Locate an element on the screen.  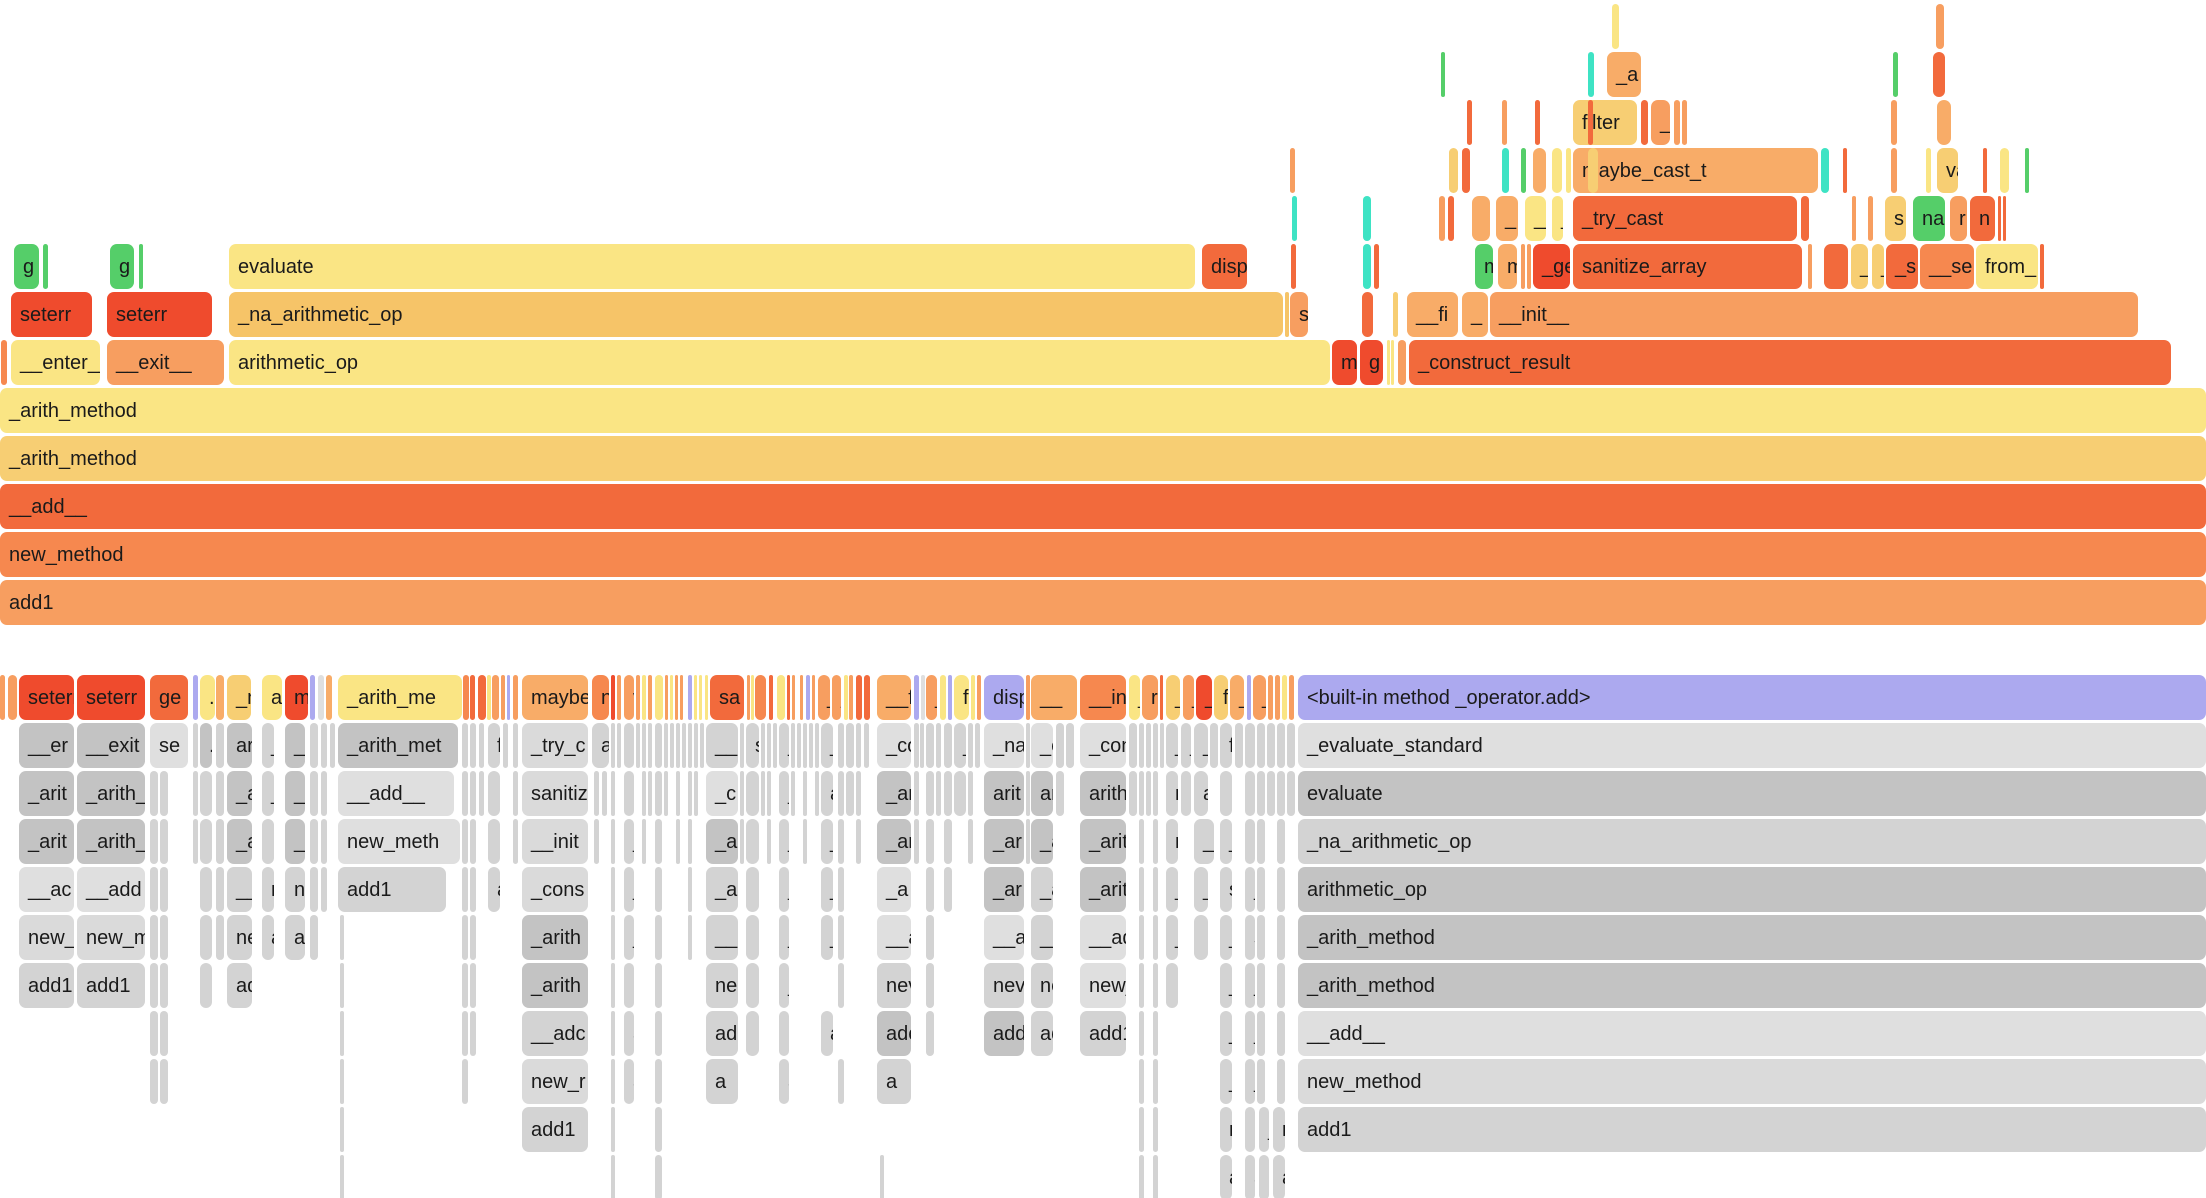
frame: fi is located at coordinates (1226, 745).